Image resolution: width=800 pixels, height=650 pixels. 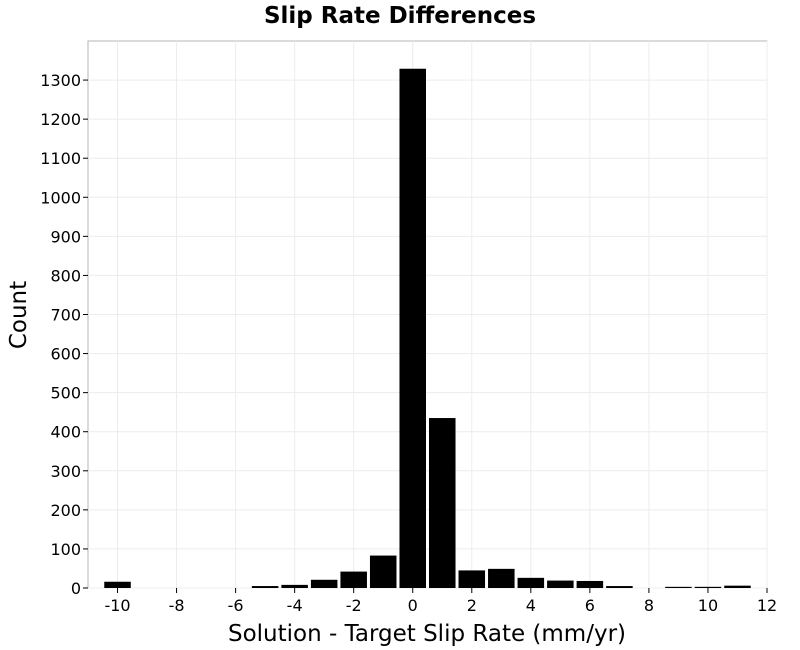 I want to click on x-axis-ticks: -10 -8 -6 -4 -2 0 2 4 6 8 10 12, so click(x=440, y=601).